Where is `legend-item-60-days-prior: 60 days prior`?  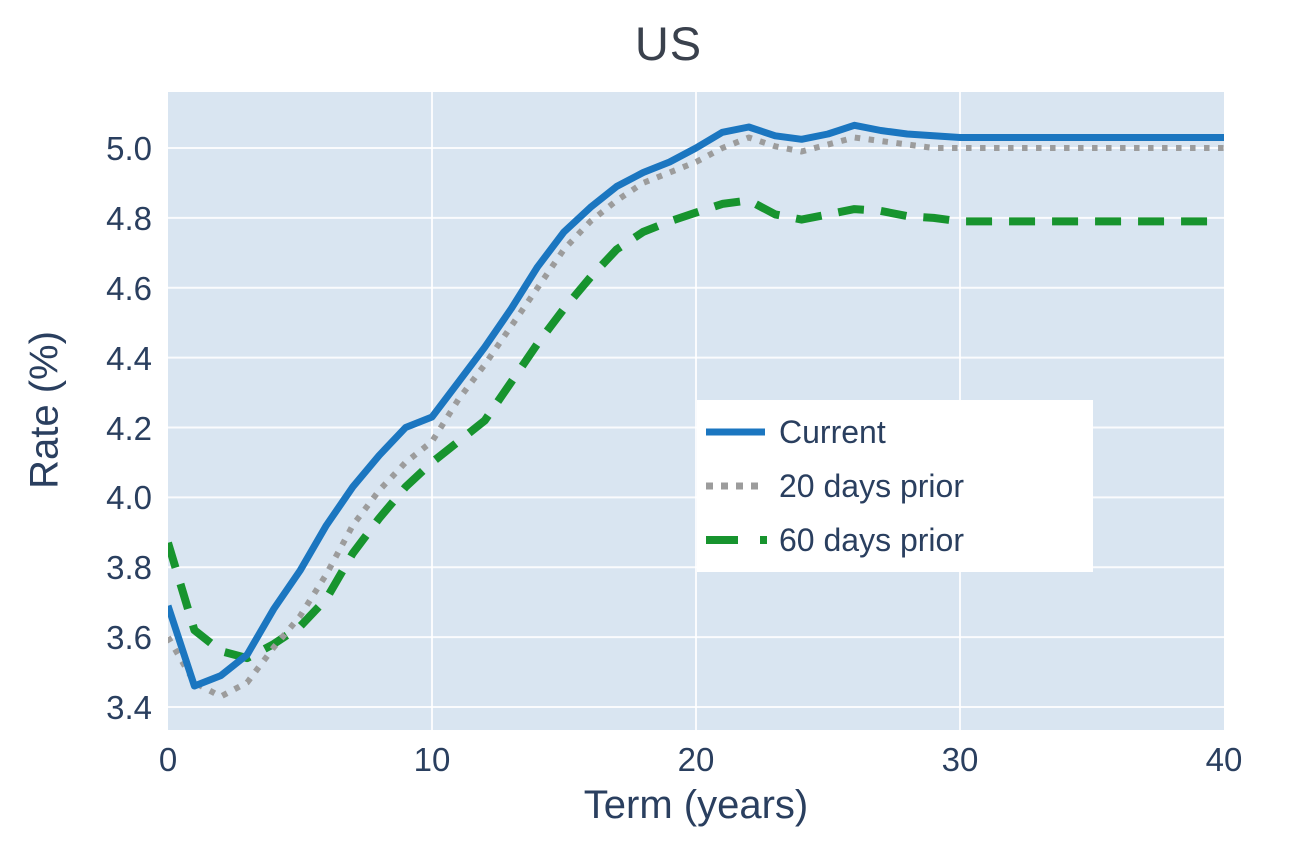 legend-item-60-days-prior: 60 days prior is located at coordinates (899, 540).